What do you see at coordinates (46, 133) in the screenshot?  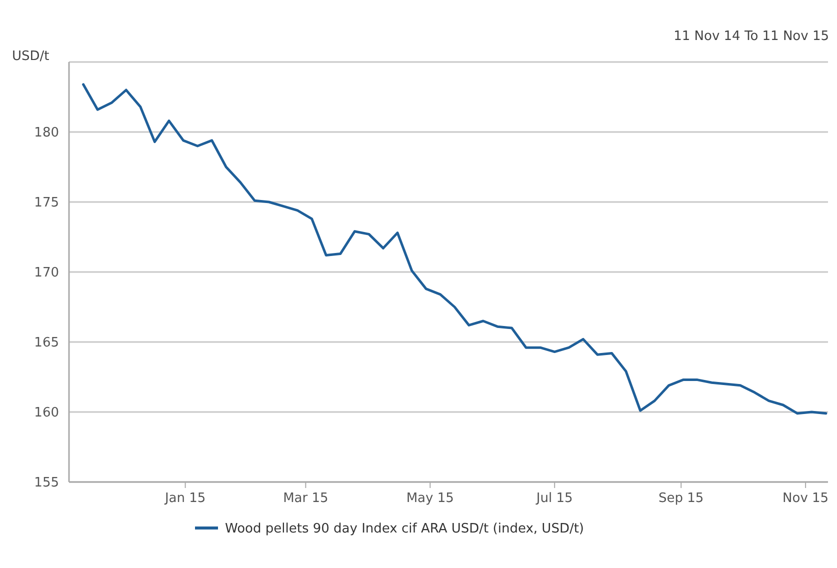 I see `y-tick-label: 180` at bounding box center [46, 133].